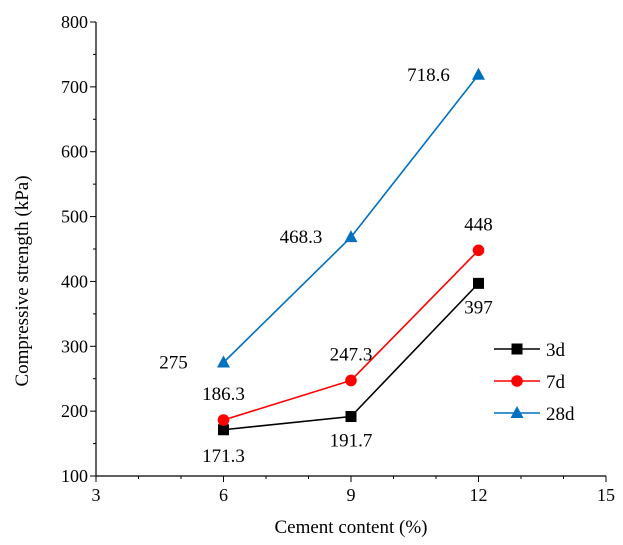 The width and height of the screenshot is (623, 545). I want to click on x-tick-label: 15, so click(606, 495).